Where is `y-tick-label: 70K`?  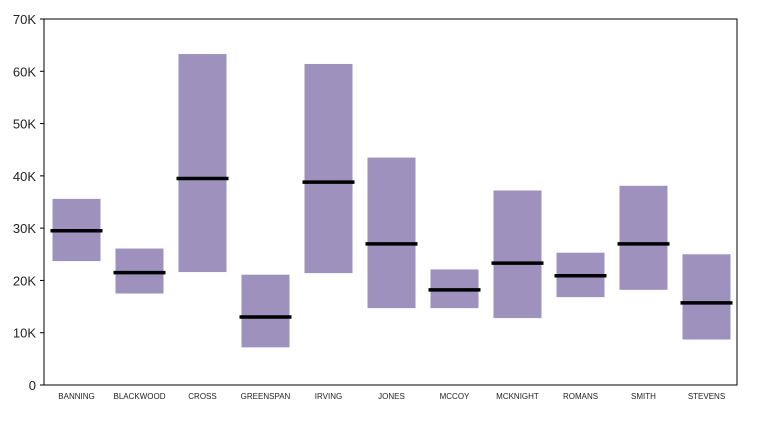
y-tick-label: 70K is located at coordinates (24, 19).